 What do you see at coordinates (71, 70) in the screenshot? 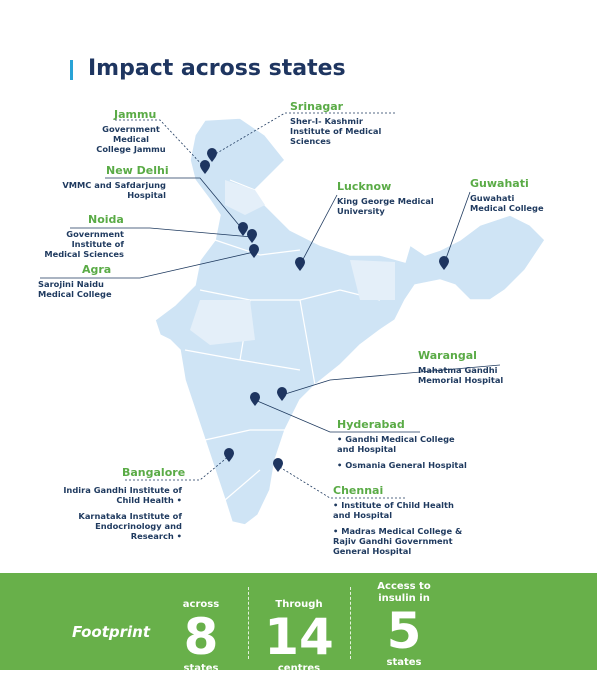
I see `title-accent` at bounding box center [71, 70].